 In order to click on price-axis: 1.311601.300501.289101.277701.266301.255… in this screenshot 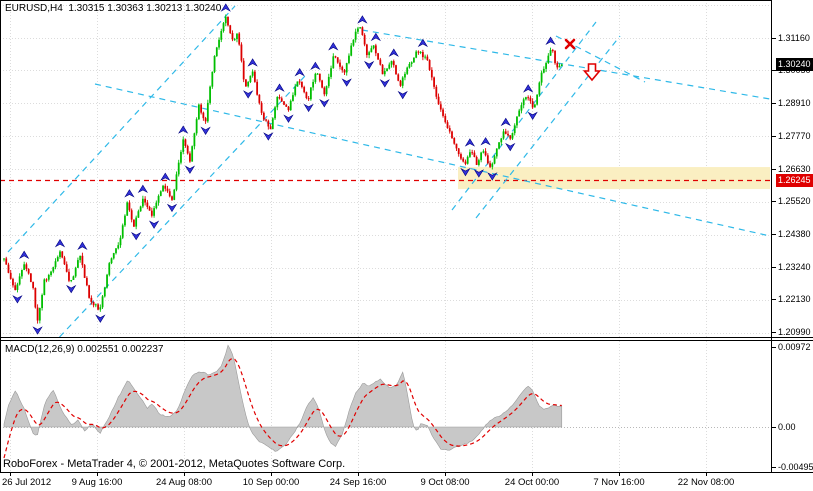, I will do `click(792, 168)`.